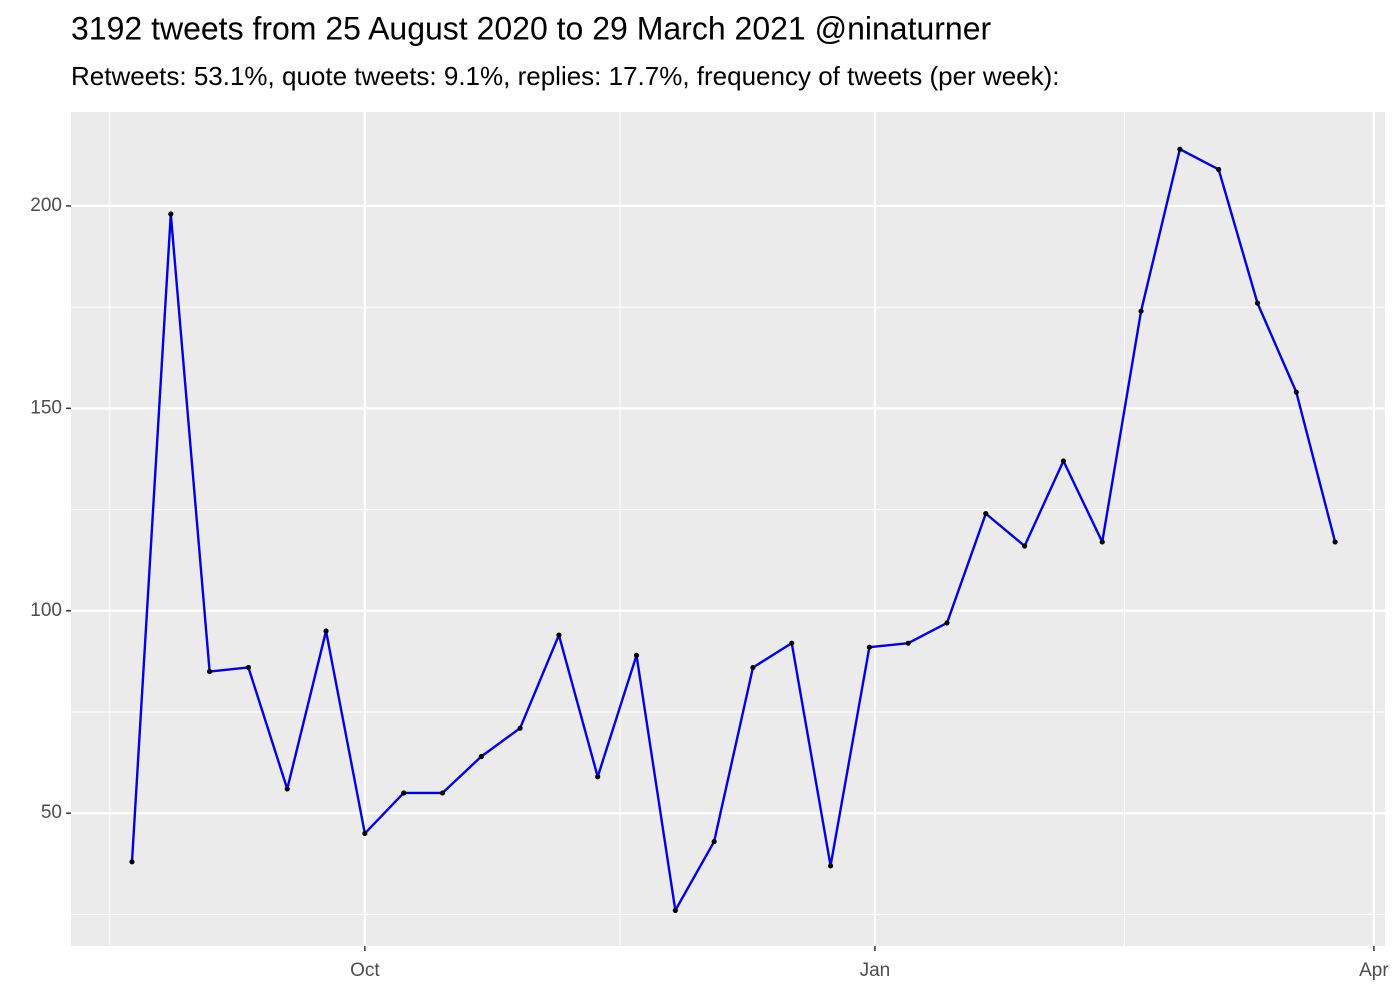 The image size is (1400, 1000). I want to click on x-tick-label: Oct, so click(365, 970).